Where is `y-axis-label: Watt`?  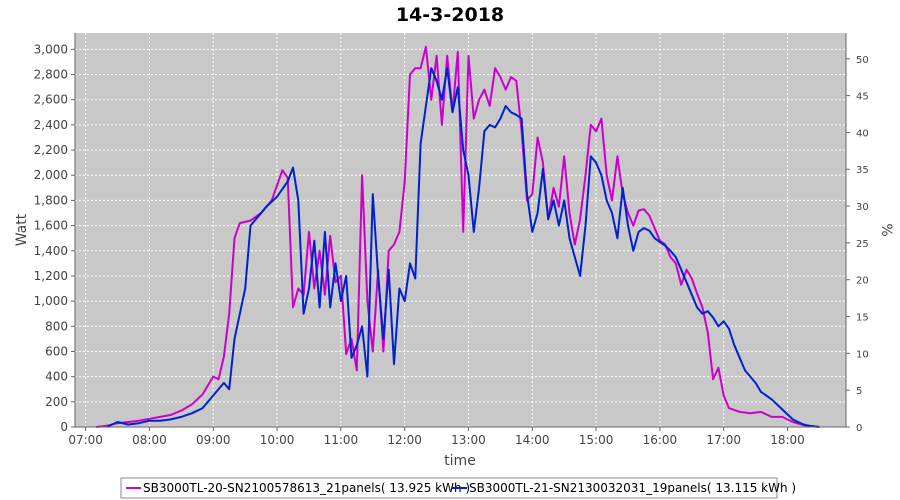
y-axis-label: Watt is located at coordinates (22, 229).